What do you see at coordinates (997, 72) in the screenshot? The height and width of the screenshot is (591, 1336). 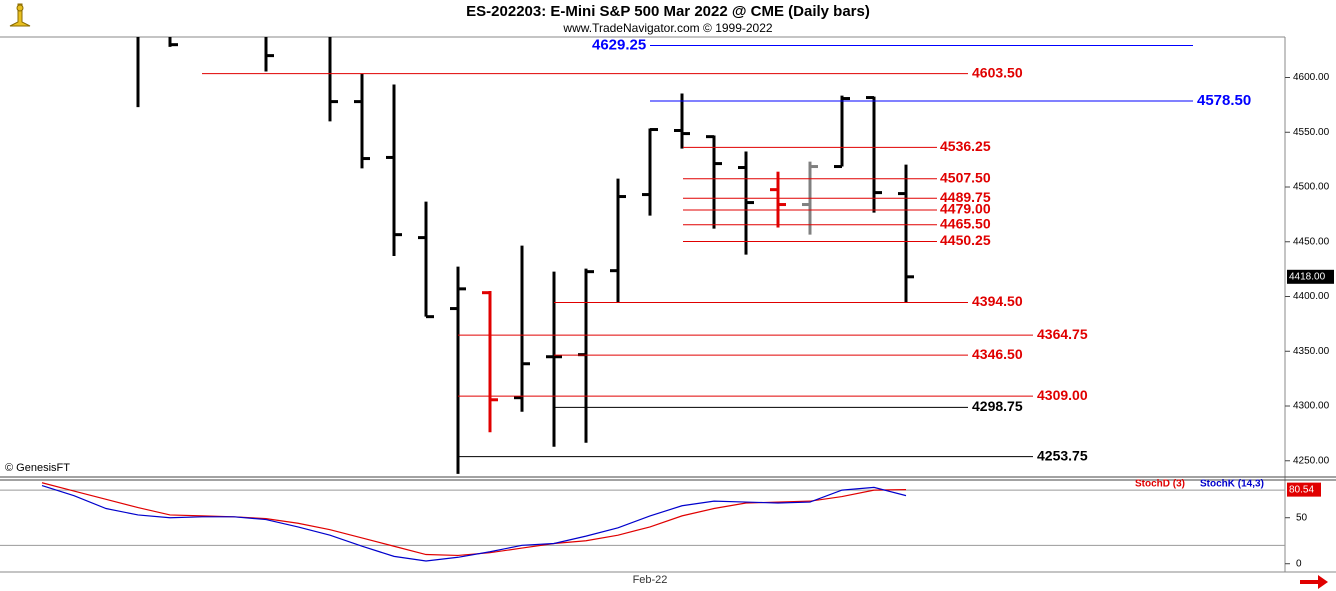 I see `level-label: 4603.50` at bounding box center [997, 72].